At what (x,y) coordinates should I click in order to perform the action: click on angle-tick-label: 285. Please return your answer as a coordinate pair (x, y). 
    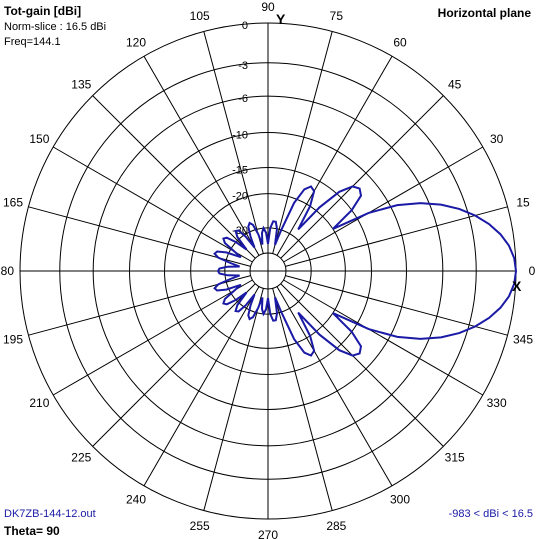
    Looking at the image, I should click on (336, 526).